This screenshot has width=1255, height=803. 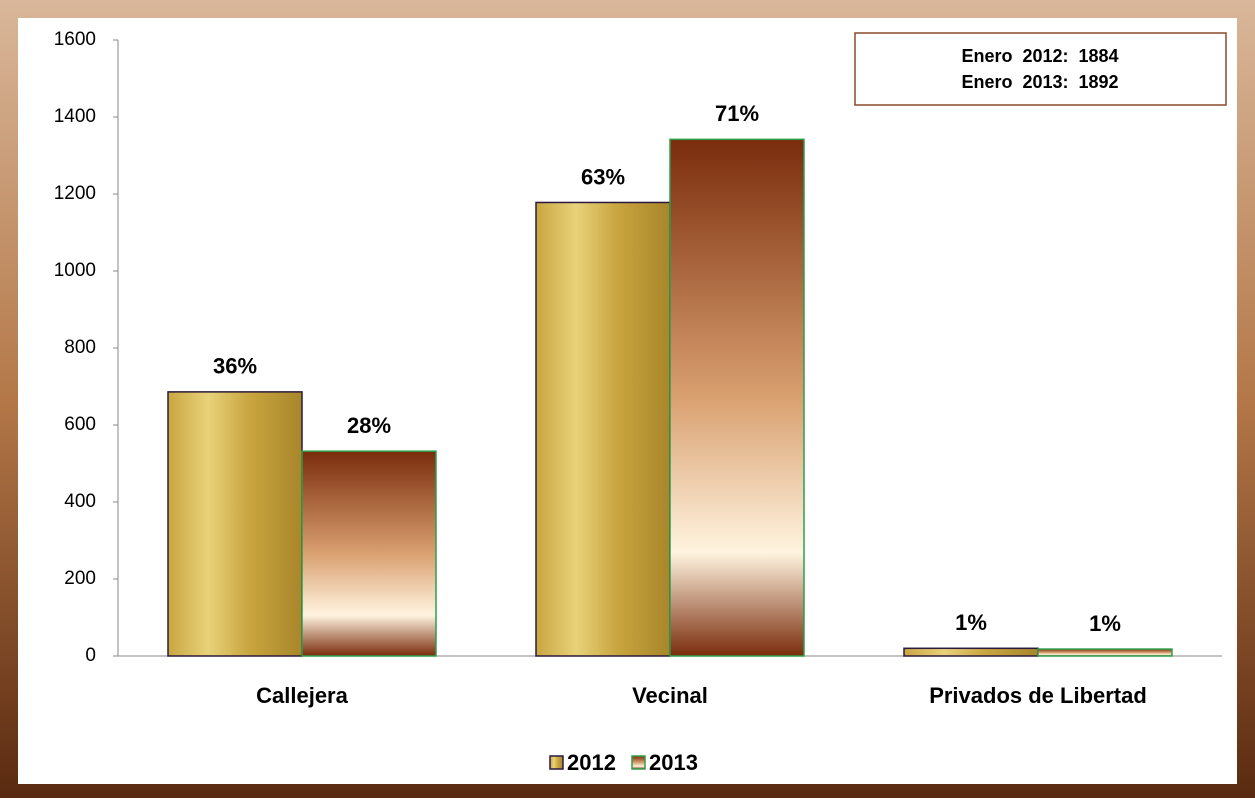 I want to click on annotation: Enero 2012: 1884, so click(x=1039, y=56).